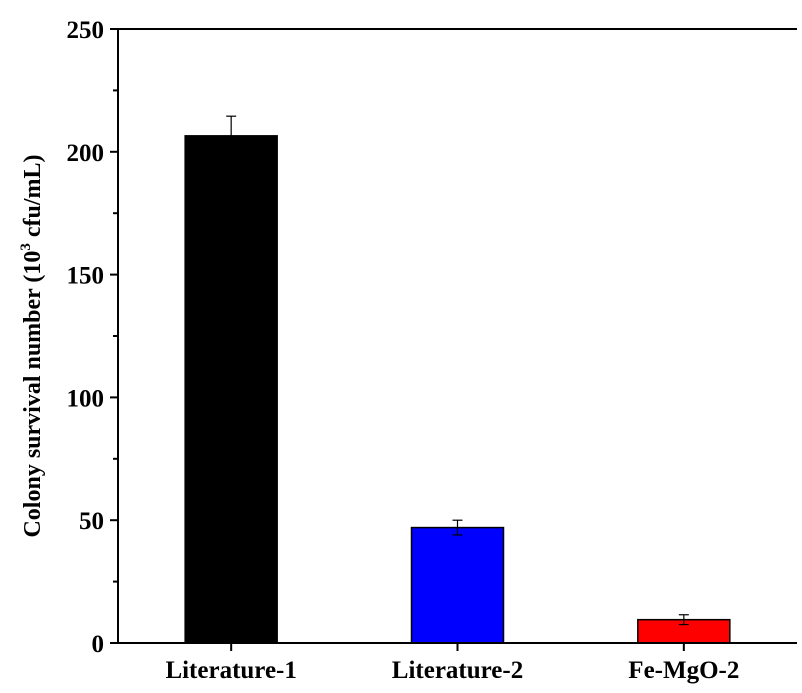 The image size is (802, 693). Describe the element at coordinates (86, 276) in the screenshot. I see `y-tick-label: 150` at that location.